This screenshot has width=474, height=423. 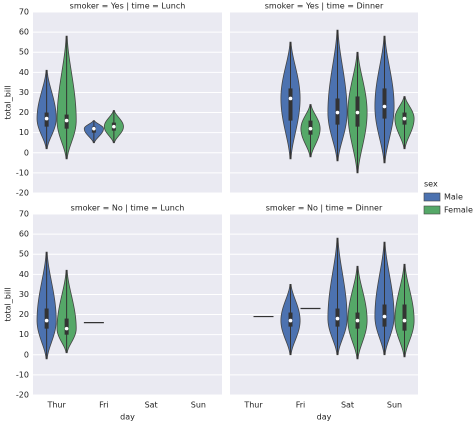 What do you see at coordinates (324, 6) in the screenshot?
I see `facet-title: smoker = Yes | time = Dinner` at bounding box center [324, 6].